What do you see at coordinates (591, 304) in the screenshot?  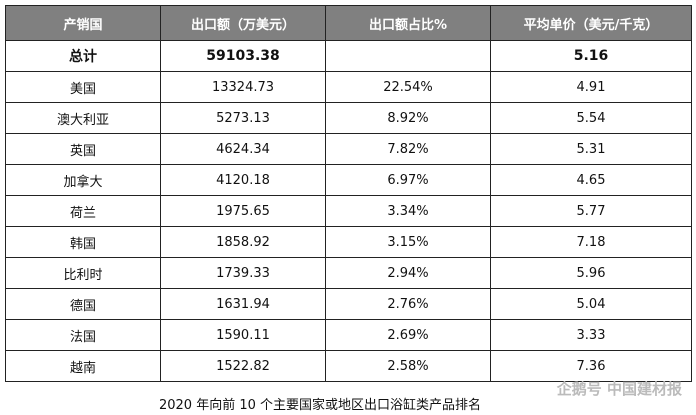 I see `table-cell: 5.04` at bounding box center [591, 304].